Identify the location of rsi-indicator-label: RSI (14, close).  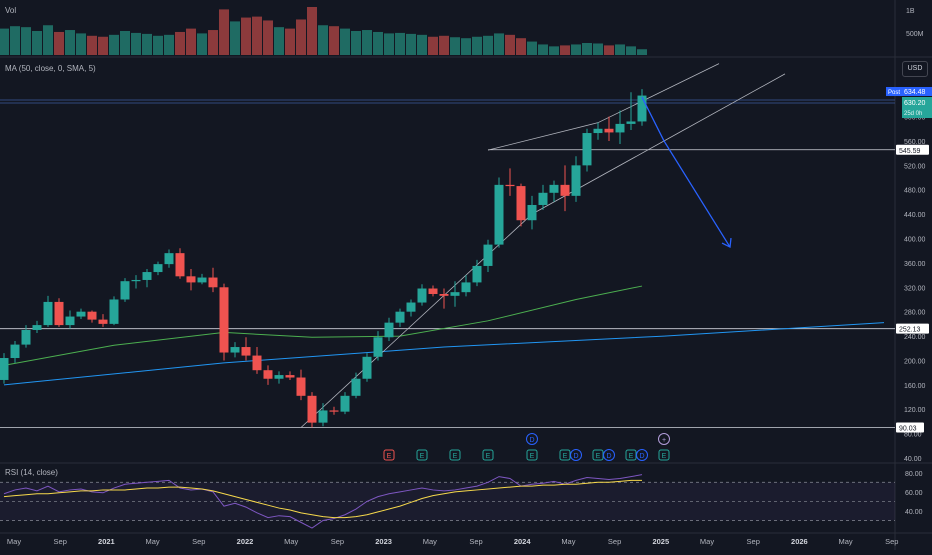
(31, 472).